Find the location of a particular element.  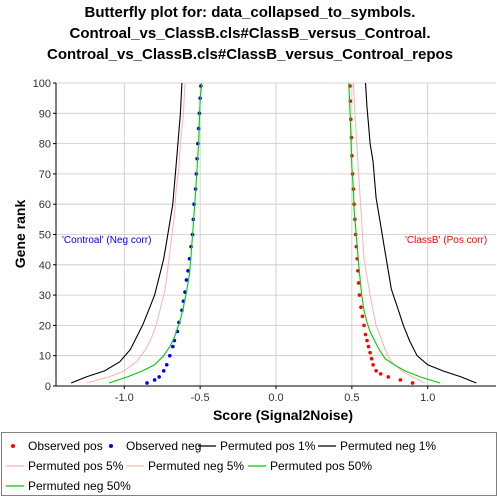

y-tick-label: 100 is located at coordinates (42, 84).